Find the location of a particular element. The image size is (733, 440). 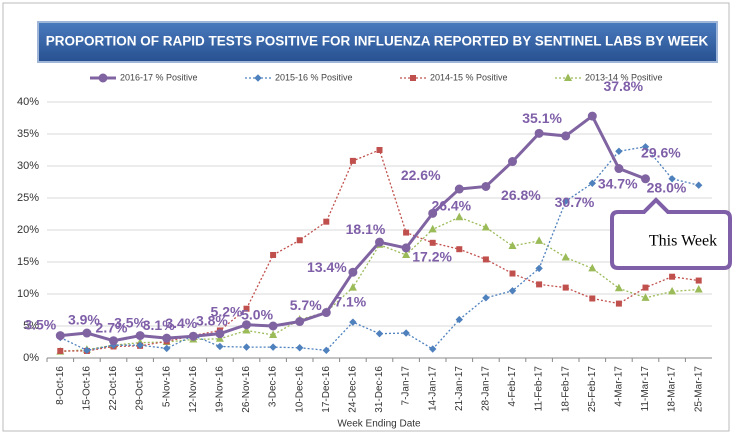

x-tick-label: 17-Dec-16 is located at coordinates (326, 389).